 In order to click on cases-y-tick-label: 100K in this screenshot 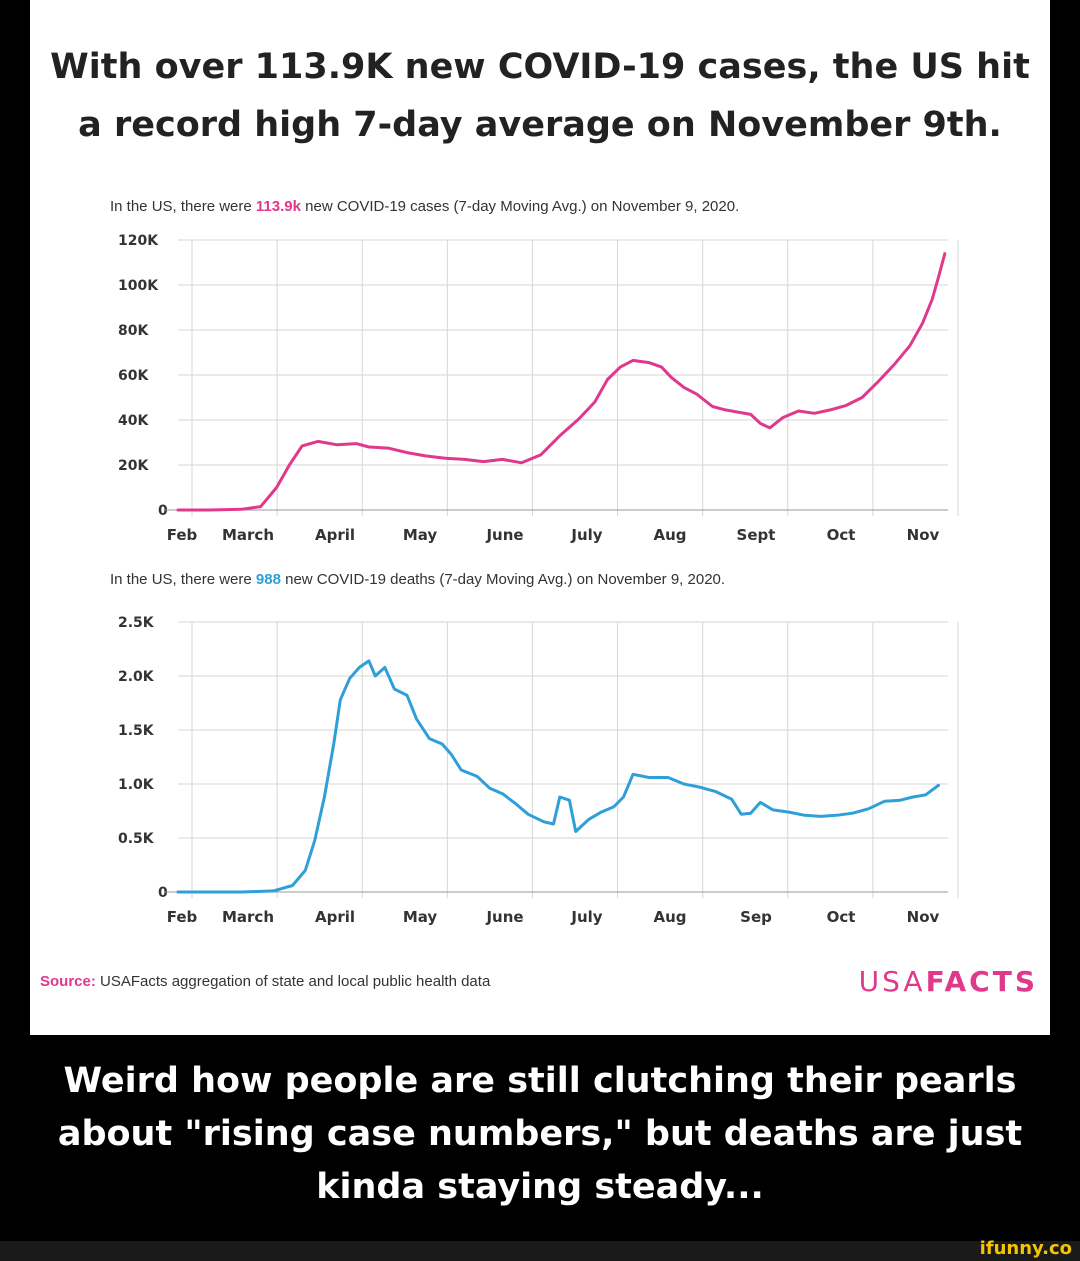, I will do `click(138, 286)`.